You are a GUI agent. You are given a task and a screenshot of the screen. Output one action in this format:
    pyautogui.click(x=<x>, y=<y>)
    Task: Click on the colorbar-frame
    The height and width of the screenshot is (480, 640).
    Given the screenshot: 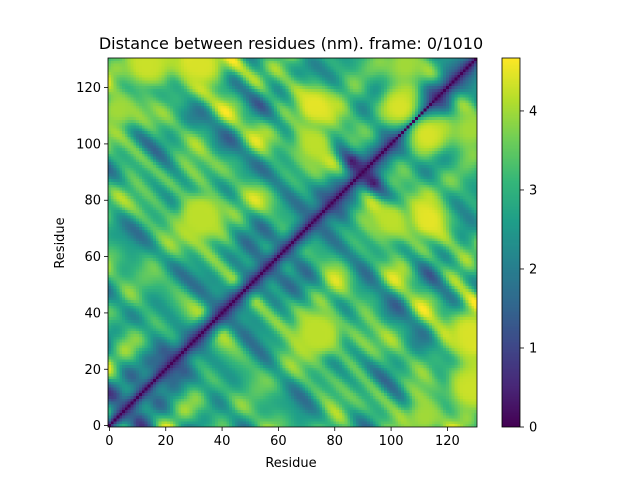 What is the action you would take?
    pyautogui.click(x=511, y=242)
    